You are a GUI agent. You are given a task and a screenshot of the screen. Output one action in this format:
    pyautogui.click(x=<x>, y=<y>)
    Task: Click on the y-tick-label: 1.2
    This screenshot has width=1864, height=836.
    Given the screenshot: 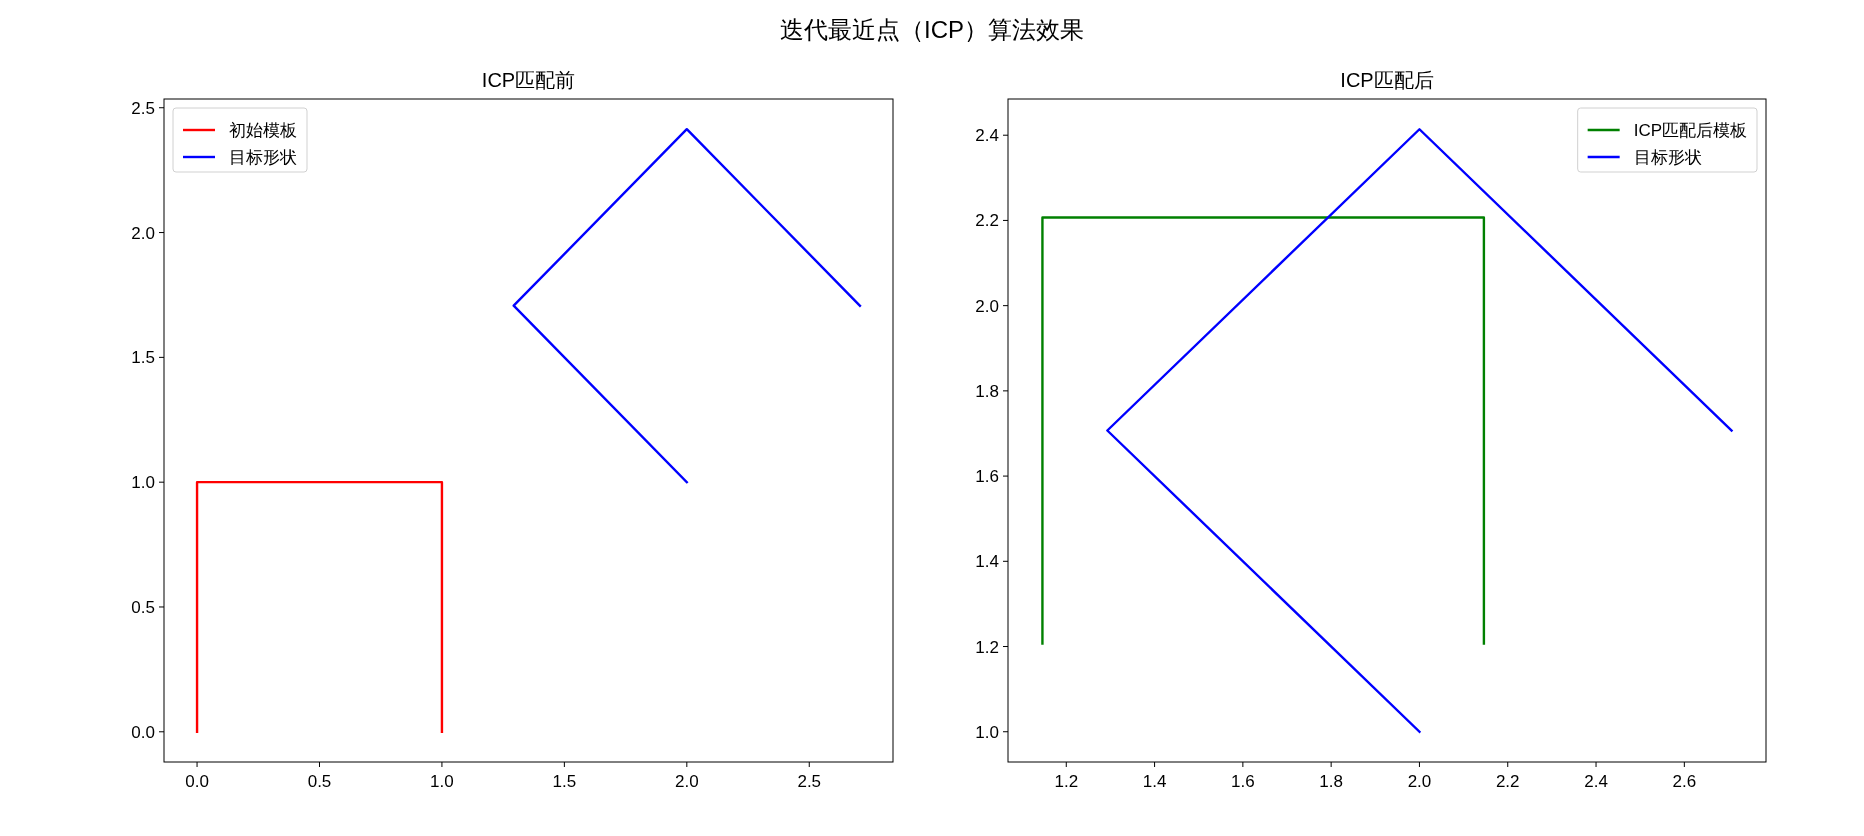 What is the action you would take?
    pyautogui.click(x=987, y=647)
    